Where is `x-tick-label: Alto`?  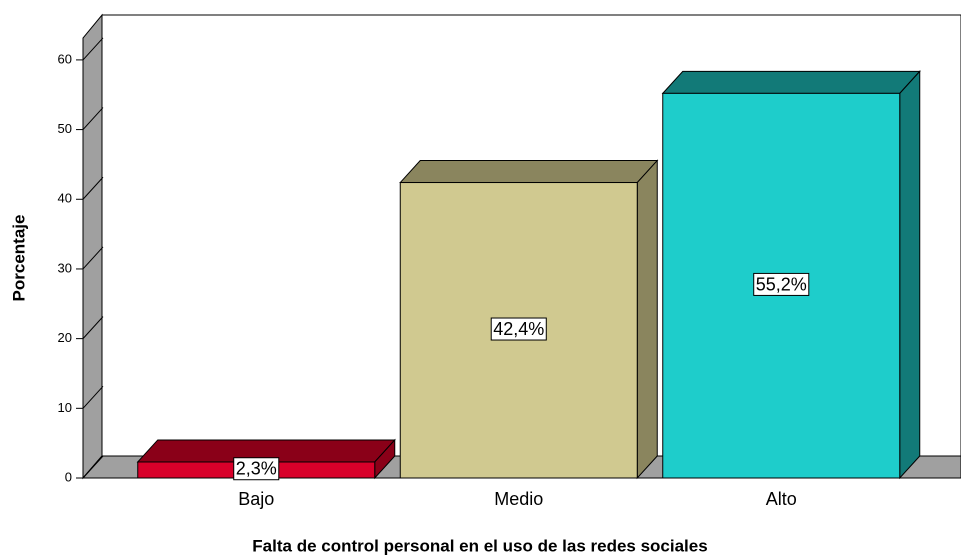 x-tick-label: Alto is located at coordinates (781, 499).